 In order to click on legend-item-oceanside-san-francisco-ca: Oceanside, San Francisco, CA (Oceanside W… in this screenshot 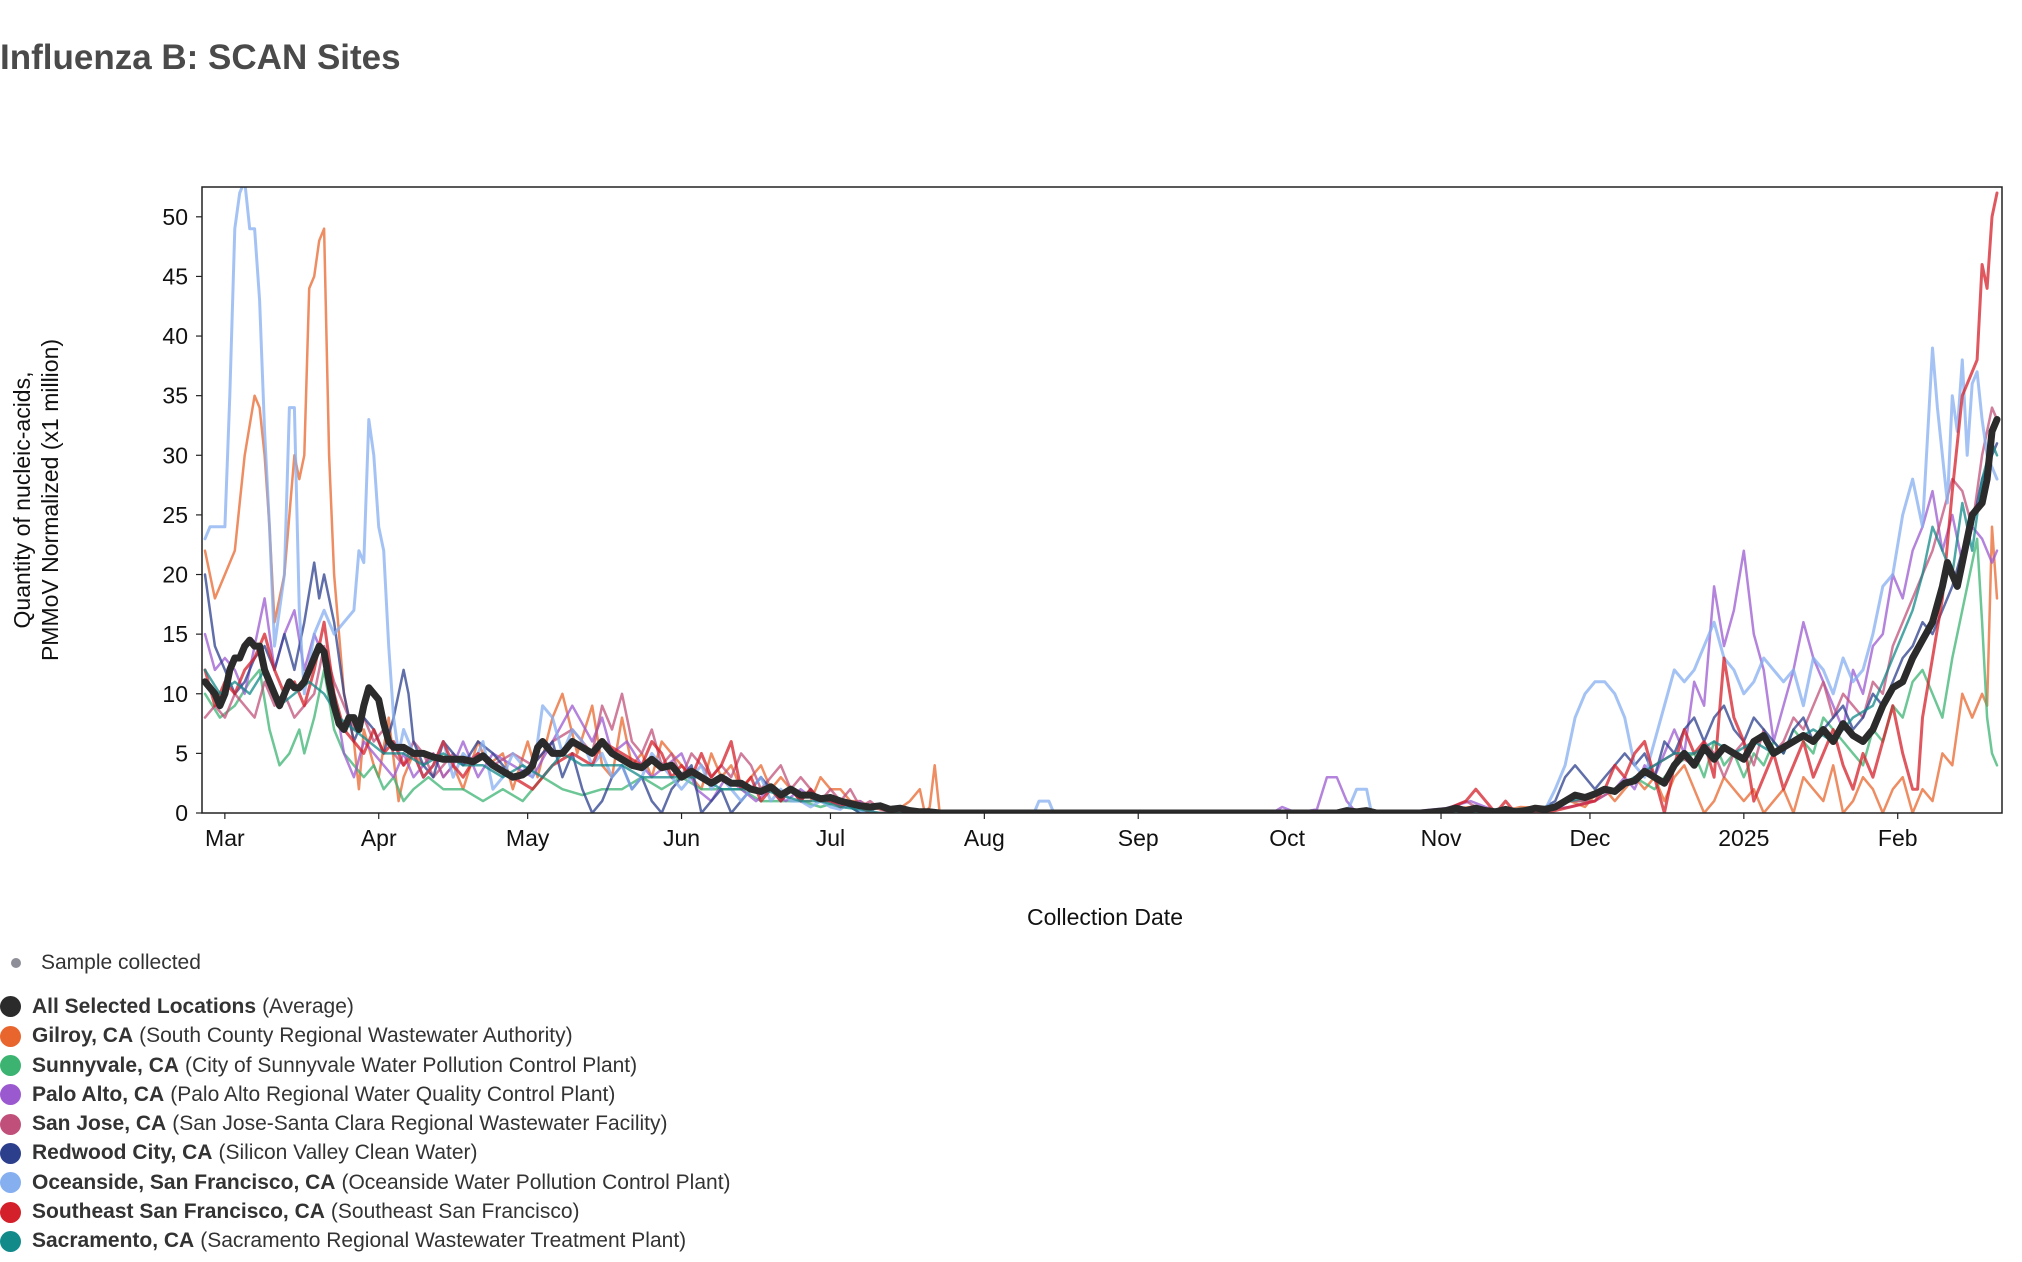, I will do `click(365, 1182)`.